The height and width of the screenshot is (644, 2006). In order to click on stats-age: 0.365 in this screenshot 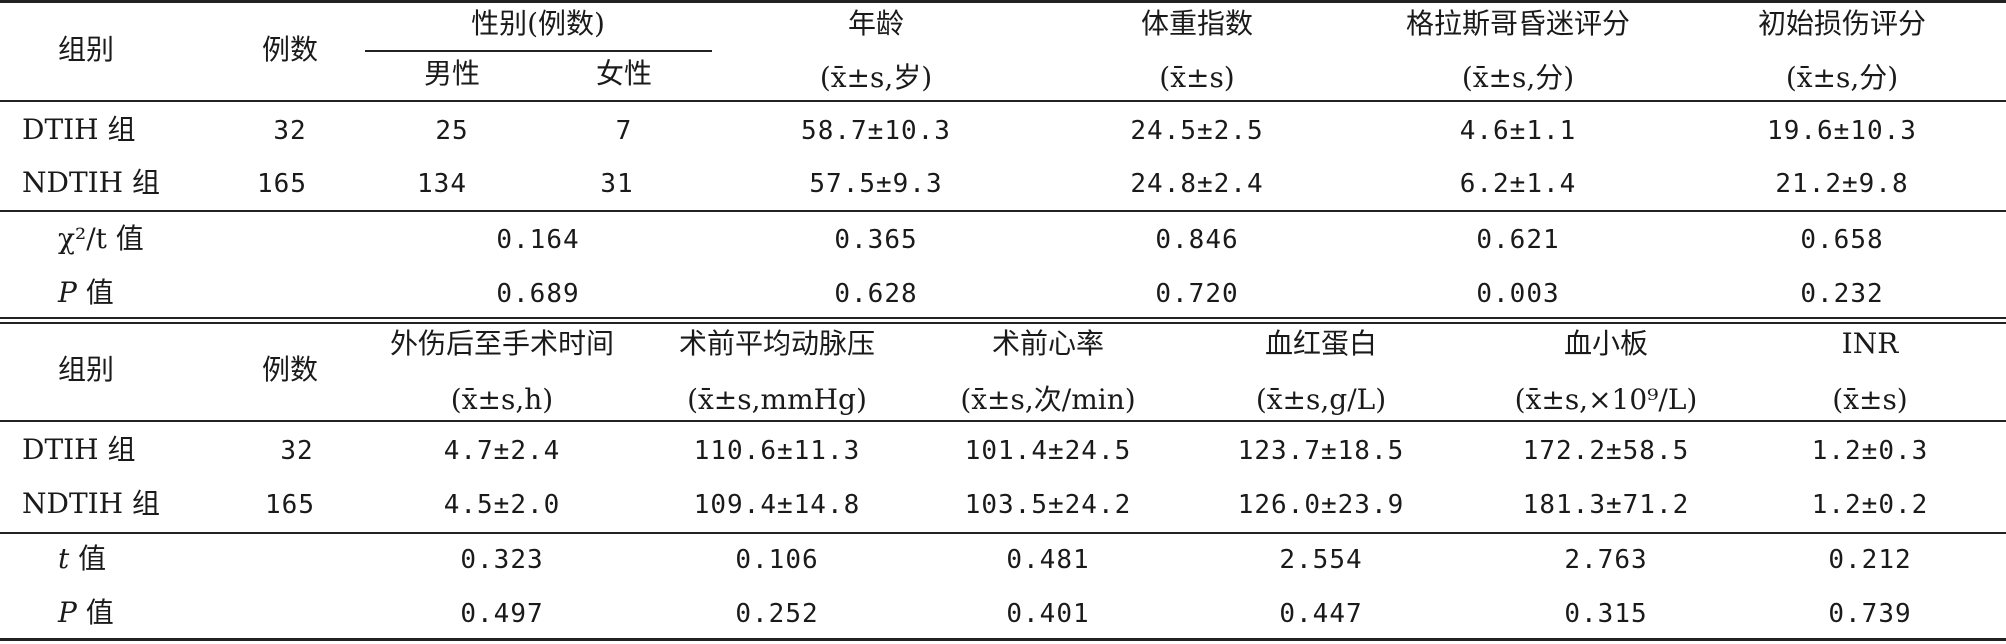, I will do `click(876, 240)`.